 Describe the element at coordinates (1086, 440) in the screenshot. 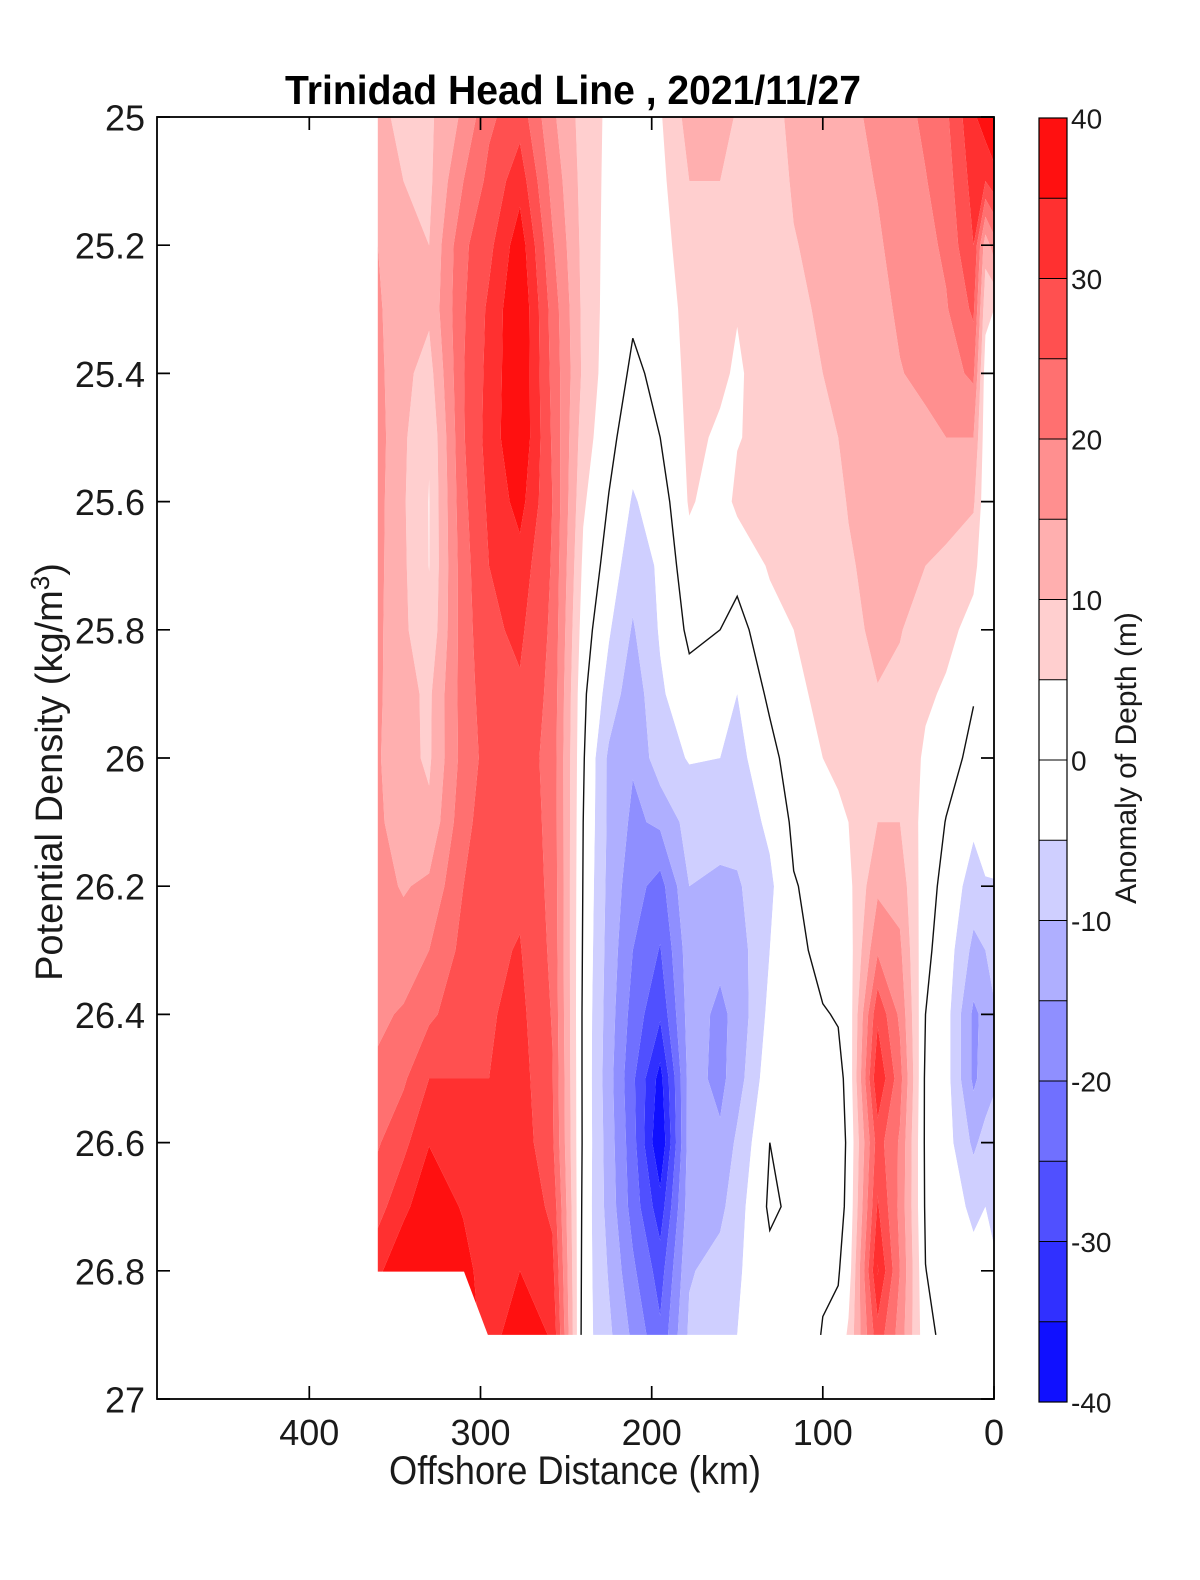

I see `svg-text: 20` at that location.